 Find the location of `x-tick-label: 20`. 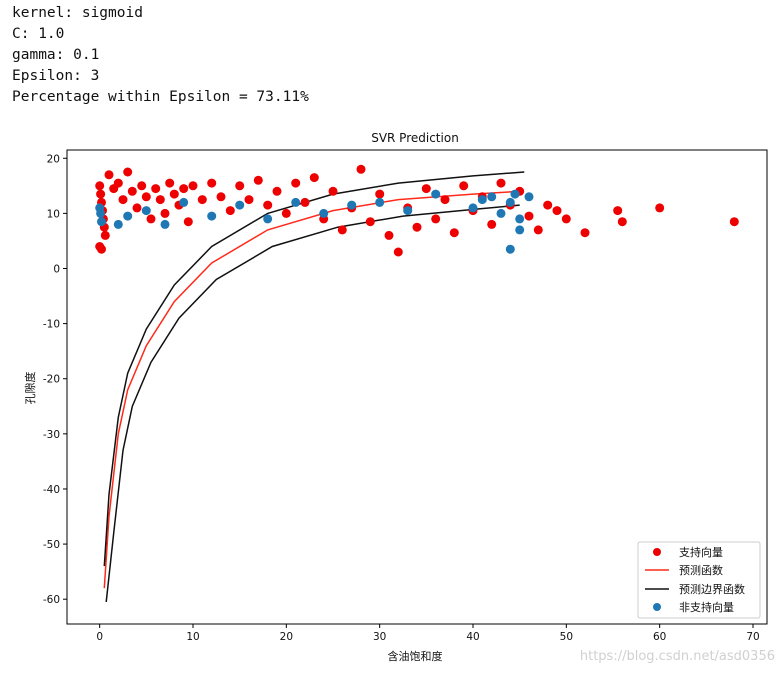

x-tick-label: 20 is located at coordinates (286, 637).